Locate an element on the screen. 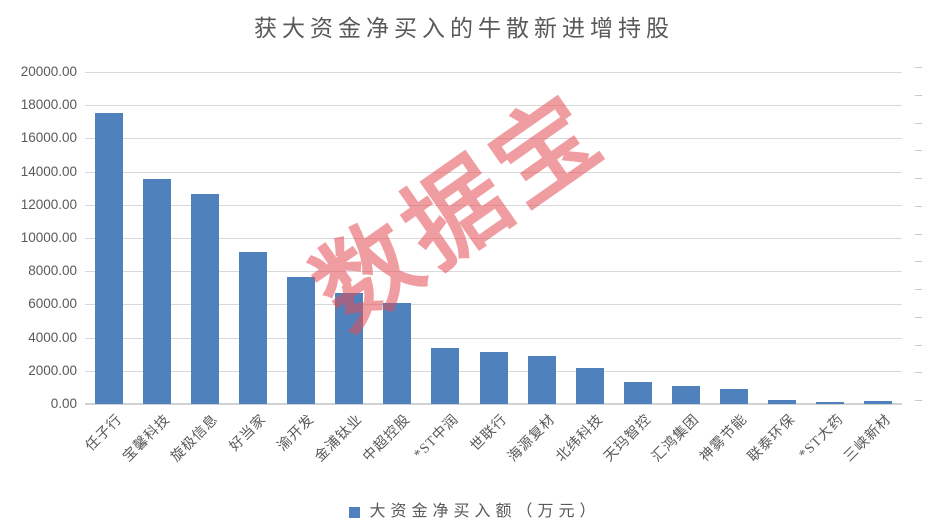 Image resolution: width=928 pixels, height=529 pixels. bar-海源复材 is located at coordinates (541, 379).